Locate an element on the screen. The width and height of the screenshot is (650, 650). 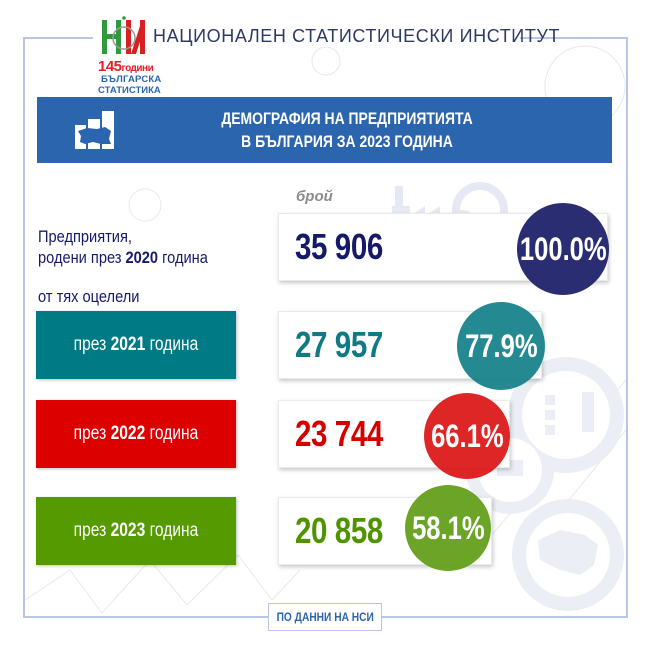
year-label-2023: през 2023 година is located at coordinates (136, 531).